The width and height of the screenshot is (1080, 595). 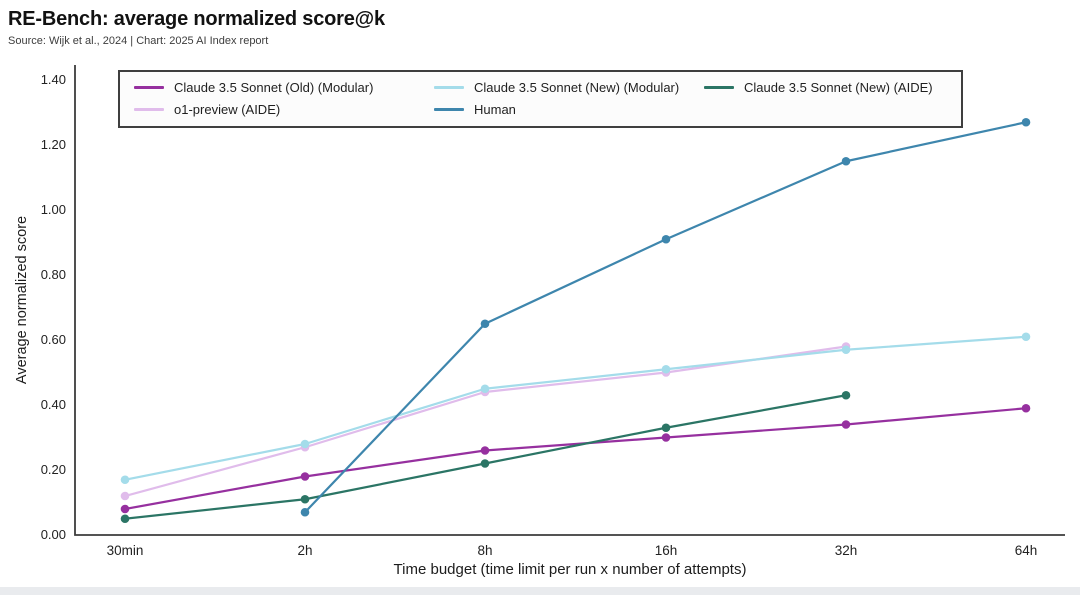 What do you see at coordinates (577, 87) in the screenshot?
I see `legend-label: Claude 3.5 Sonnet (New) (Modular)` at bounding box center [577, 87].